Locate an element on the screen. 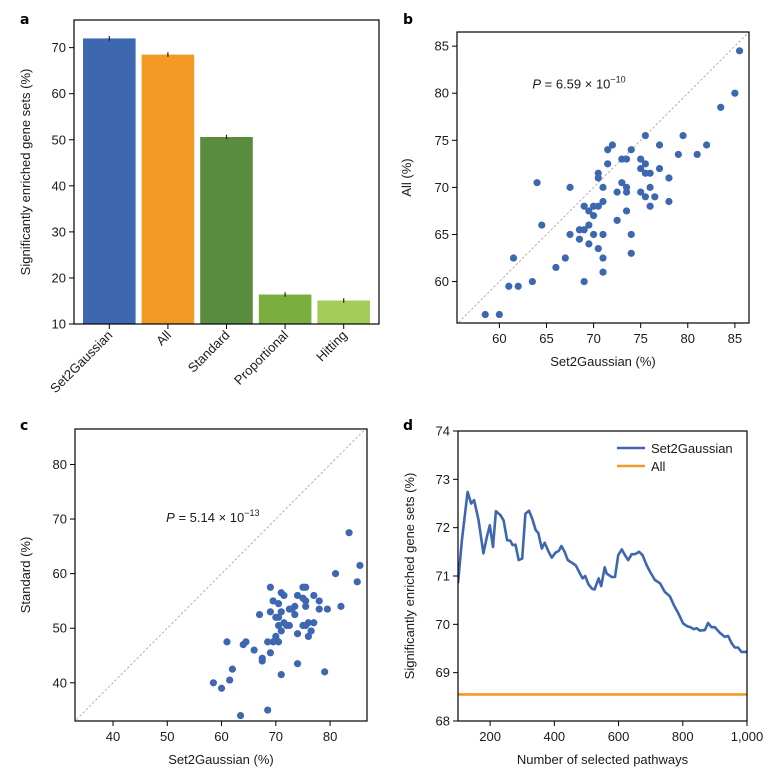  x-tick-label: Hitting is located at coordinates (331, 346).